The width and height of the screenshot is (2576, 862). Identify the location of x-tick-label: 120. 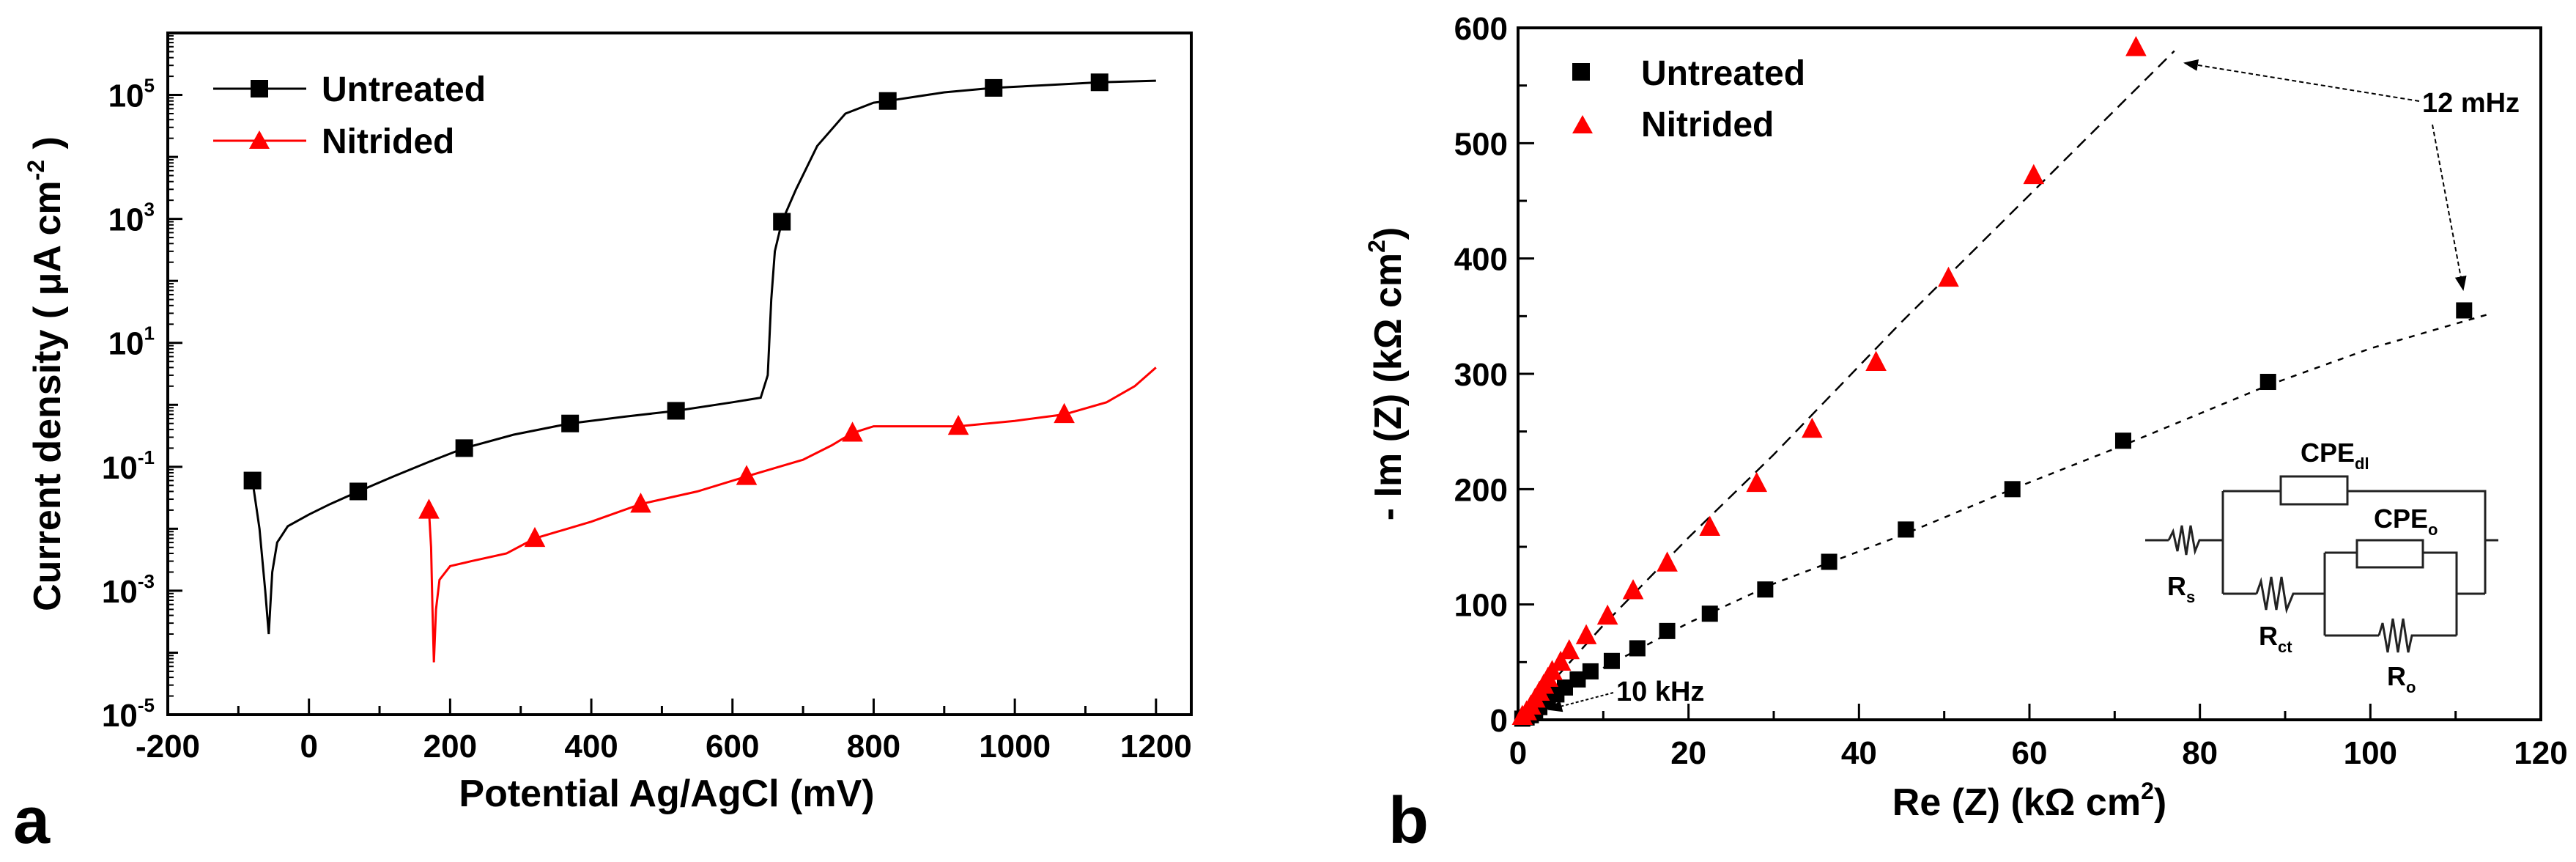
(2540, 753).